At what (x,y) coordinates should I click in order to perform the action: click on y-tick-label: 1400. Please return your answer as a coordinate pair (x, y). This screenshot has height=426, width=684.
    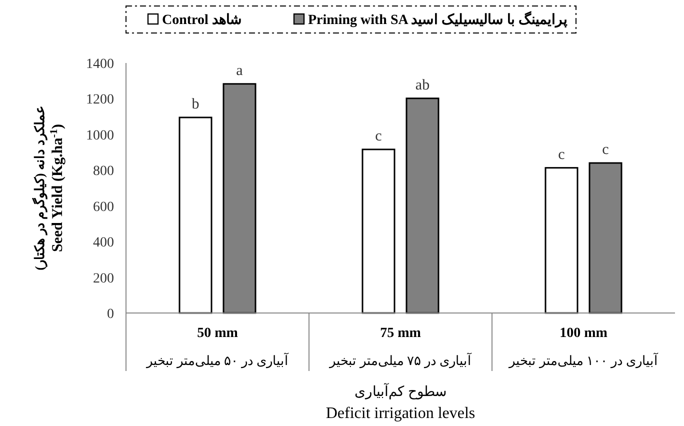
    Looking at the image, I should click on (100, 64).